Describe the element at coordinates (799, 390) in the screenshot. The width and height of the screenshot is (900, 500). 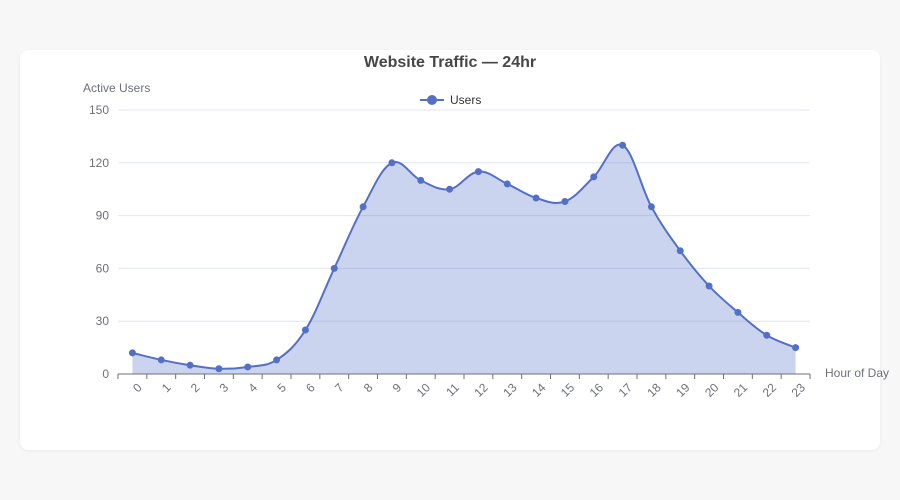
I see `x-tick-label: 23` at that location.